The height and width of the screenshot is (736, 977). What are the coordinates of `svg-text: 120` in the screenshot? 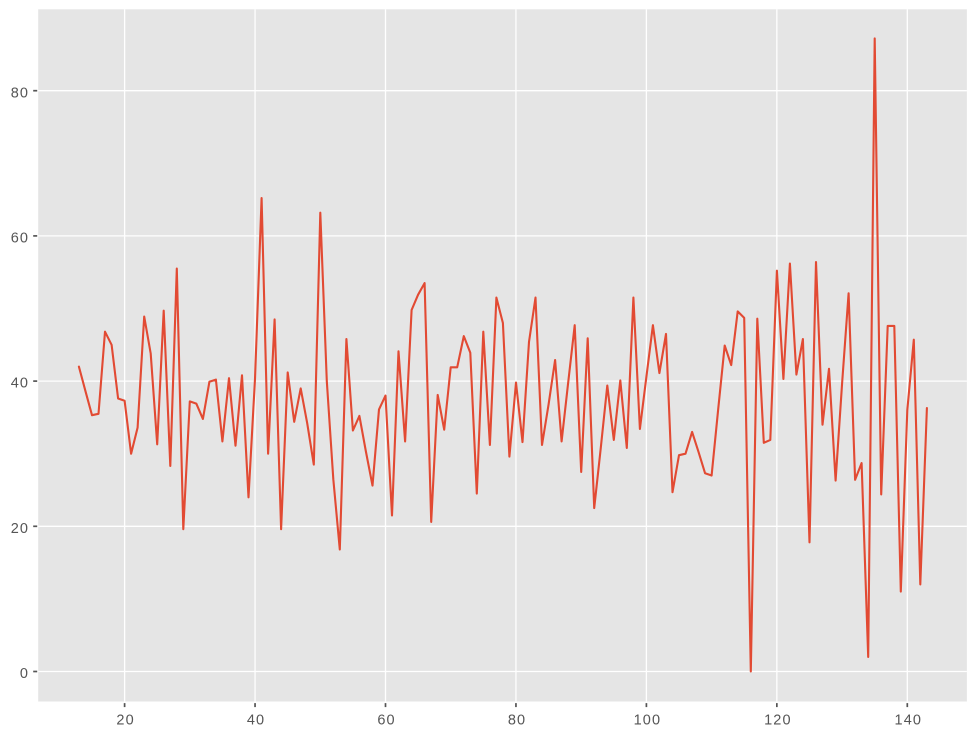 It's located at (778, 720).